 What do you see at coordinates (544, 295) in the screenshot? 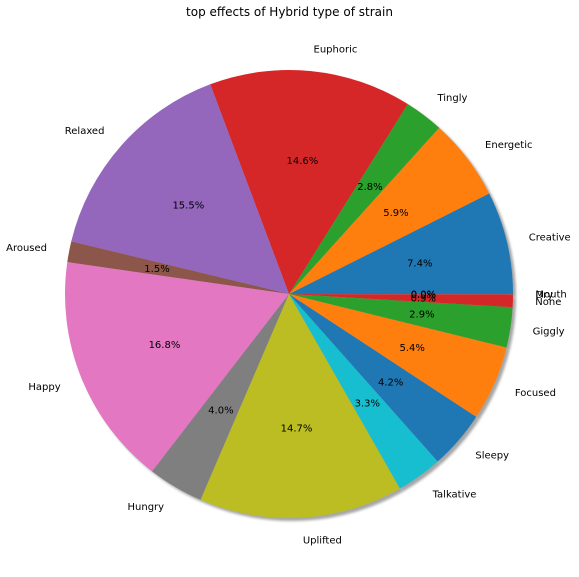
I see `label-dry: Dry` at bounding box center [544, 295].